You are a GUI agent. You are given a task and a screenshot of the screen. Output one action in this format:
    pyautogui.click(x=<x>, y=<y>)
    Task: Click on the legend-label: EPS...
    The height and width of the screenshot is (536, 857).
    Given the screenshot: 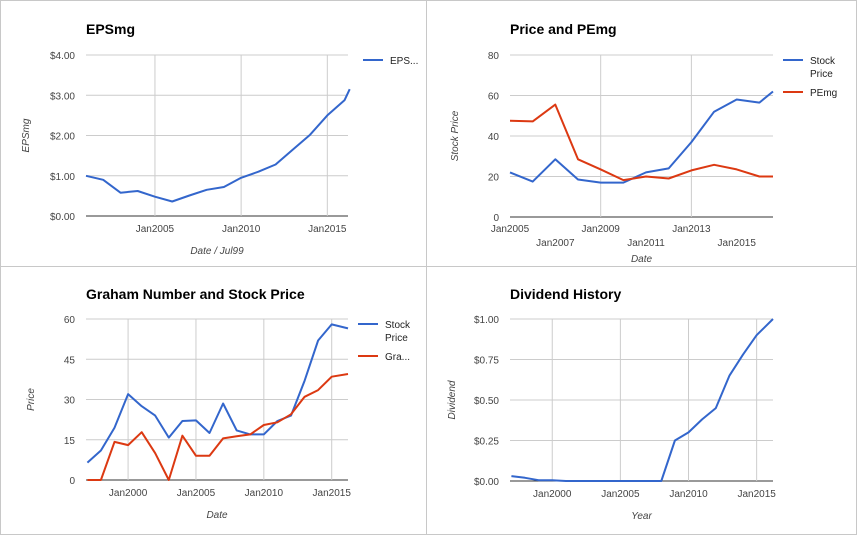 What is the action you would take?
    pyautogui.click(x=404, y=61)
    